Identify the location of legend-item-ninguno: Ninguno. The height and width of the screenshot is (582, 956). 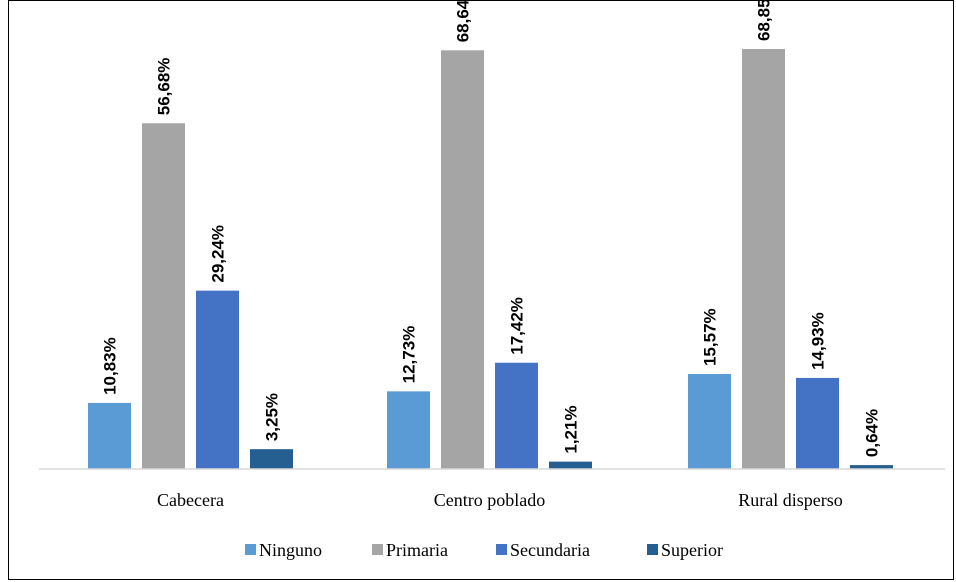
(283, 550).